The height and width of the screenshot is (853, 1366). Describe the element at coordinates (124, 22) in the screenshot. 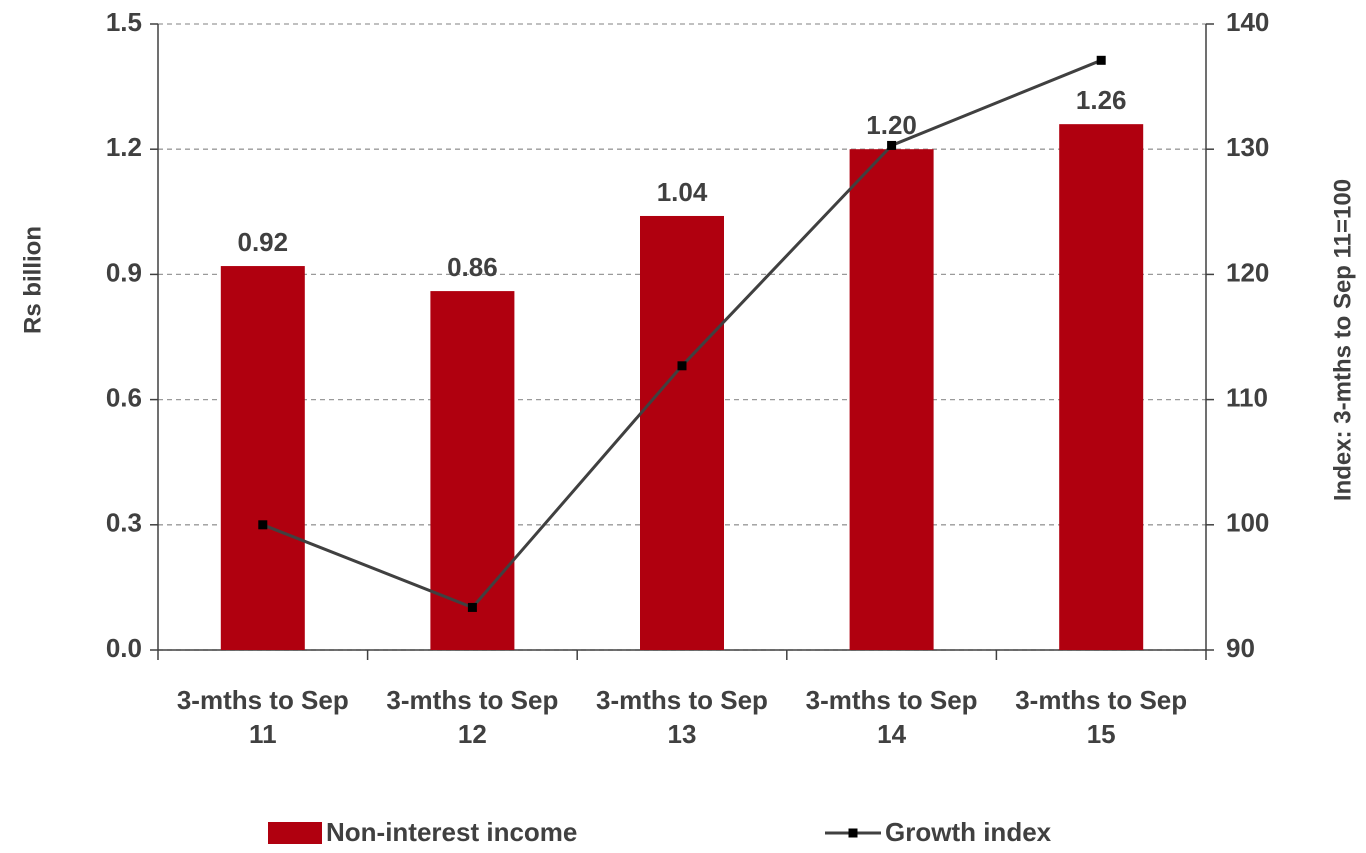

I see `y-tick-label: 1.5` at that location.